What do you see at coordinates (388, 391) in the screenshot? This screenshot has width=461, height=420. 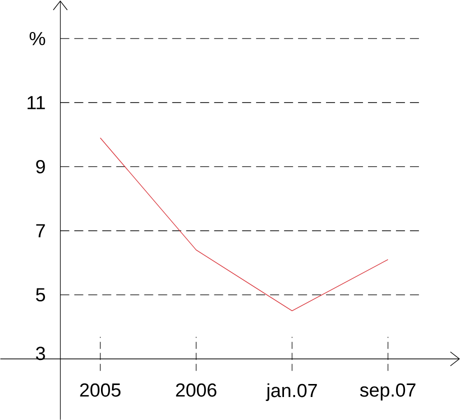 I see `x-tick-label: sep.07` at bounding box center [388, 391].